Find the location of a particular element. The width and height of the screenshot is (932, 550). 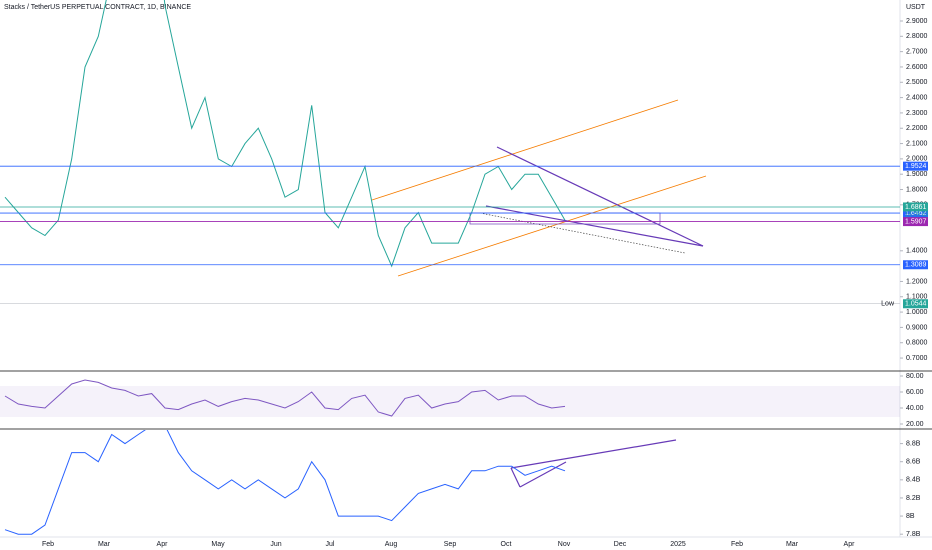

y-tick-label: 2.9000 is located at coordinates (917, 21).